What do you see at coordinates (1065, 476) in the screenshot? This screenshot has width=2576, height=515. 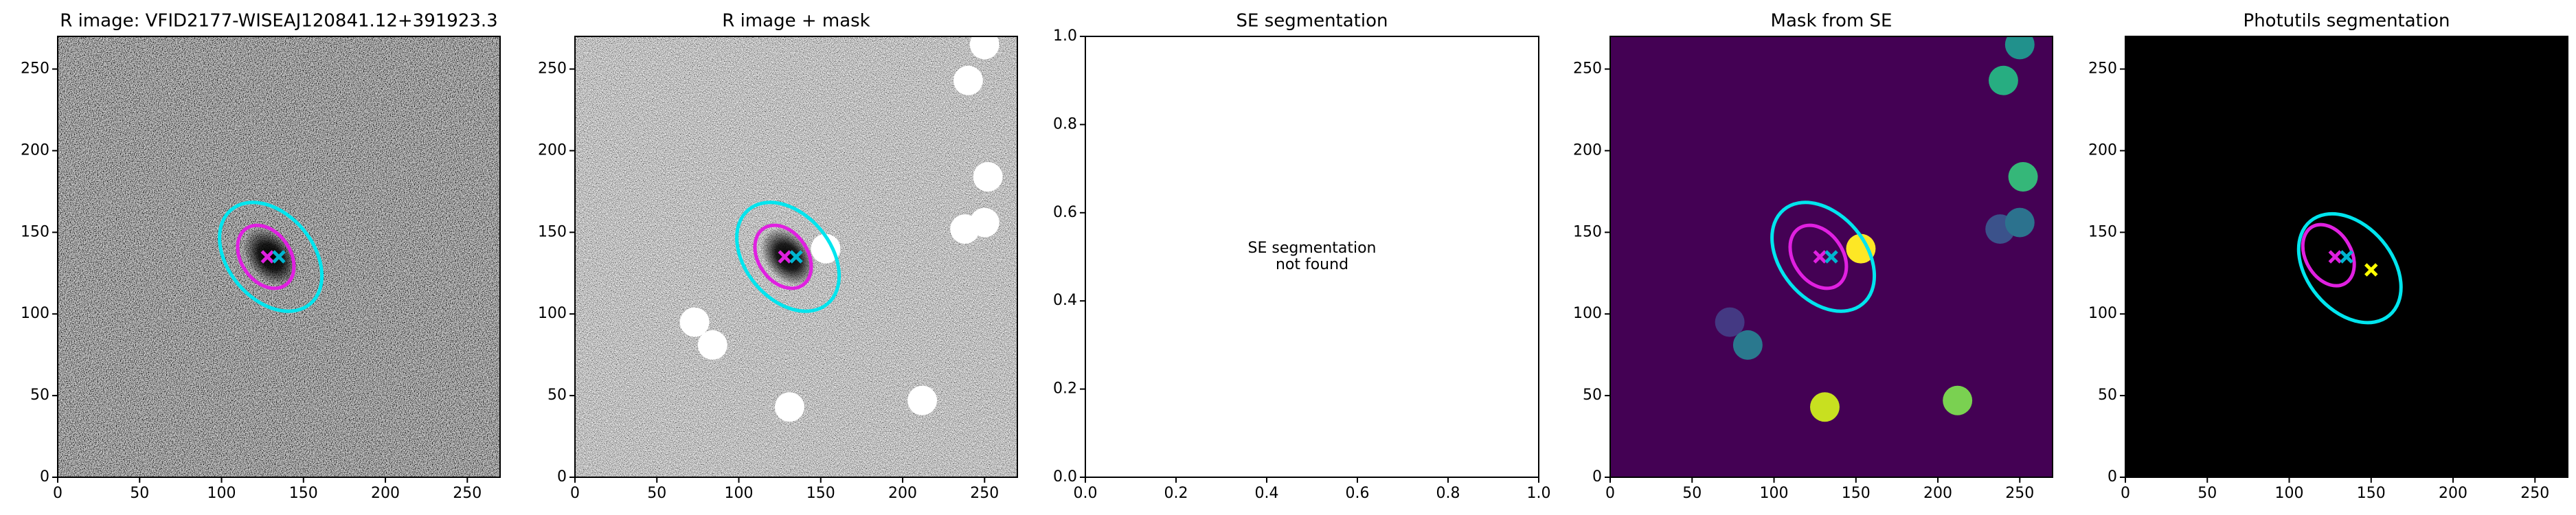 I see `y-tick-label: 0.0` at bounding box center [1065, 476].